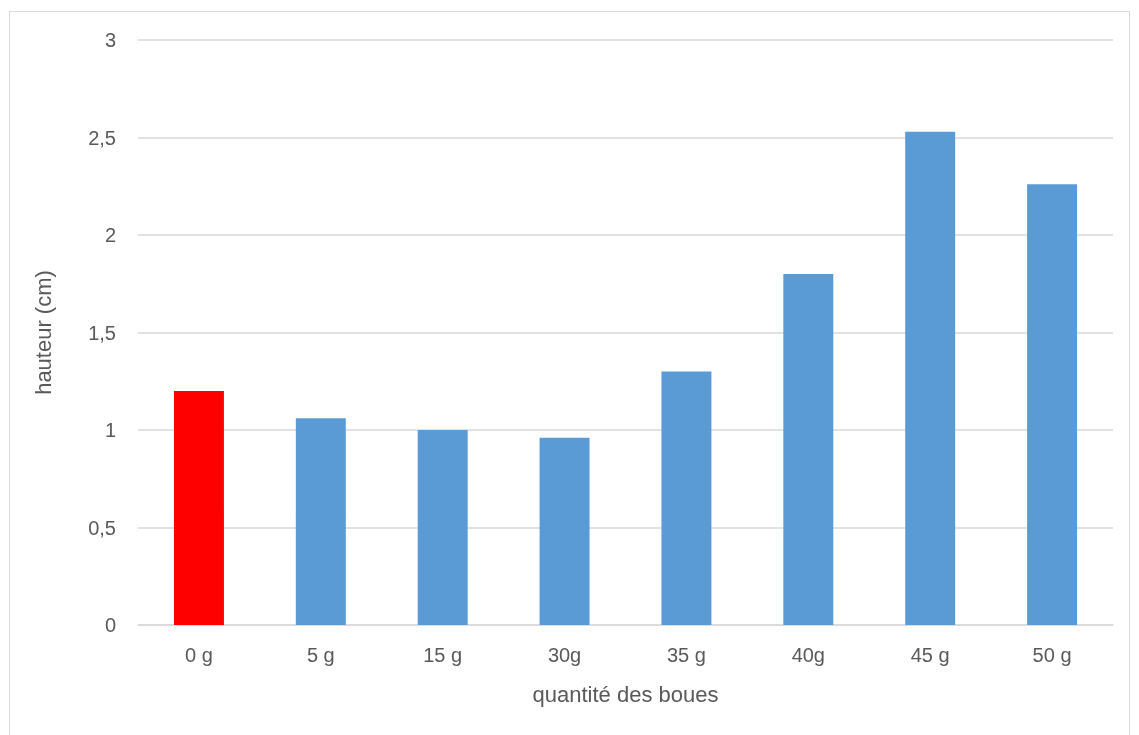 The width and height of the screenshot is (1139, 735). Describe the element at coordinates (199, 655) in the screenshot. I see `x-tick-label: 0 g` at that location.